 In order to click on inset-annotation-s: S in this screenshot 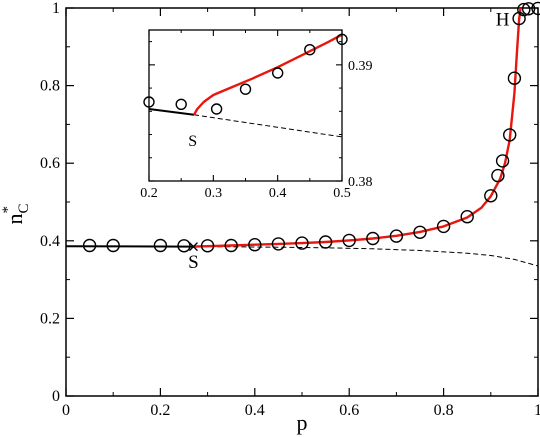, I will do `click(192, 141)`.